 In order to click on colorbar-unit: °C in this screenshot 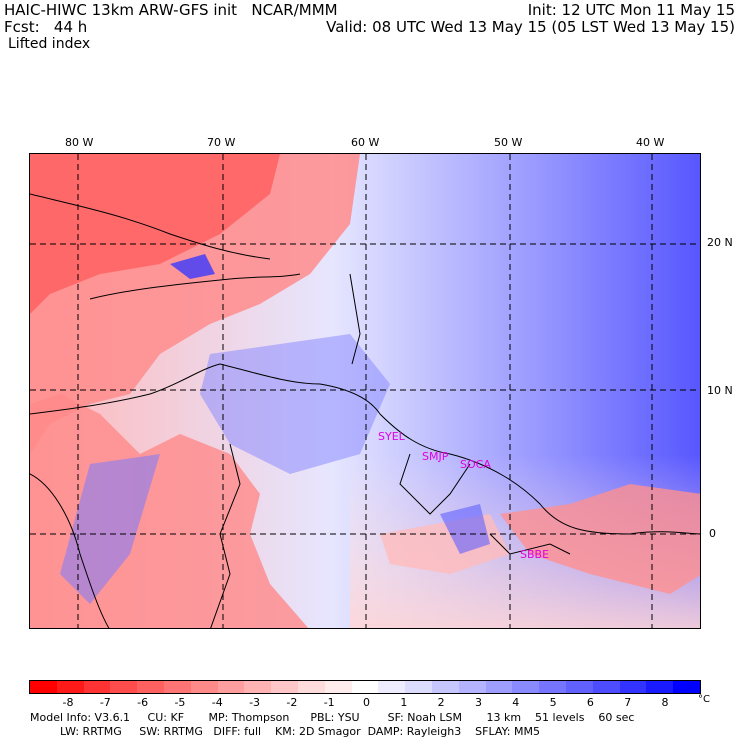, I will do `click(704, 699)`.